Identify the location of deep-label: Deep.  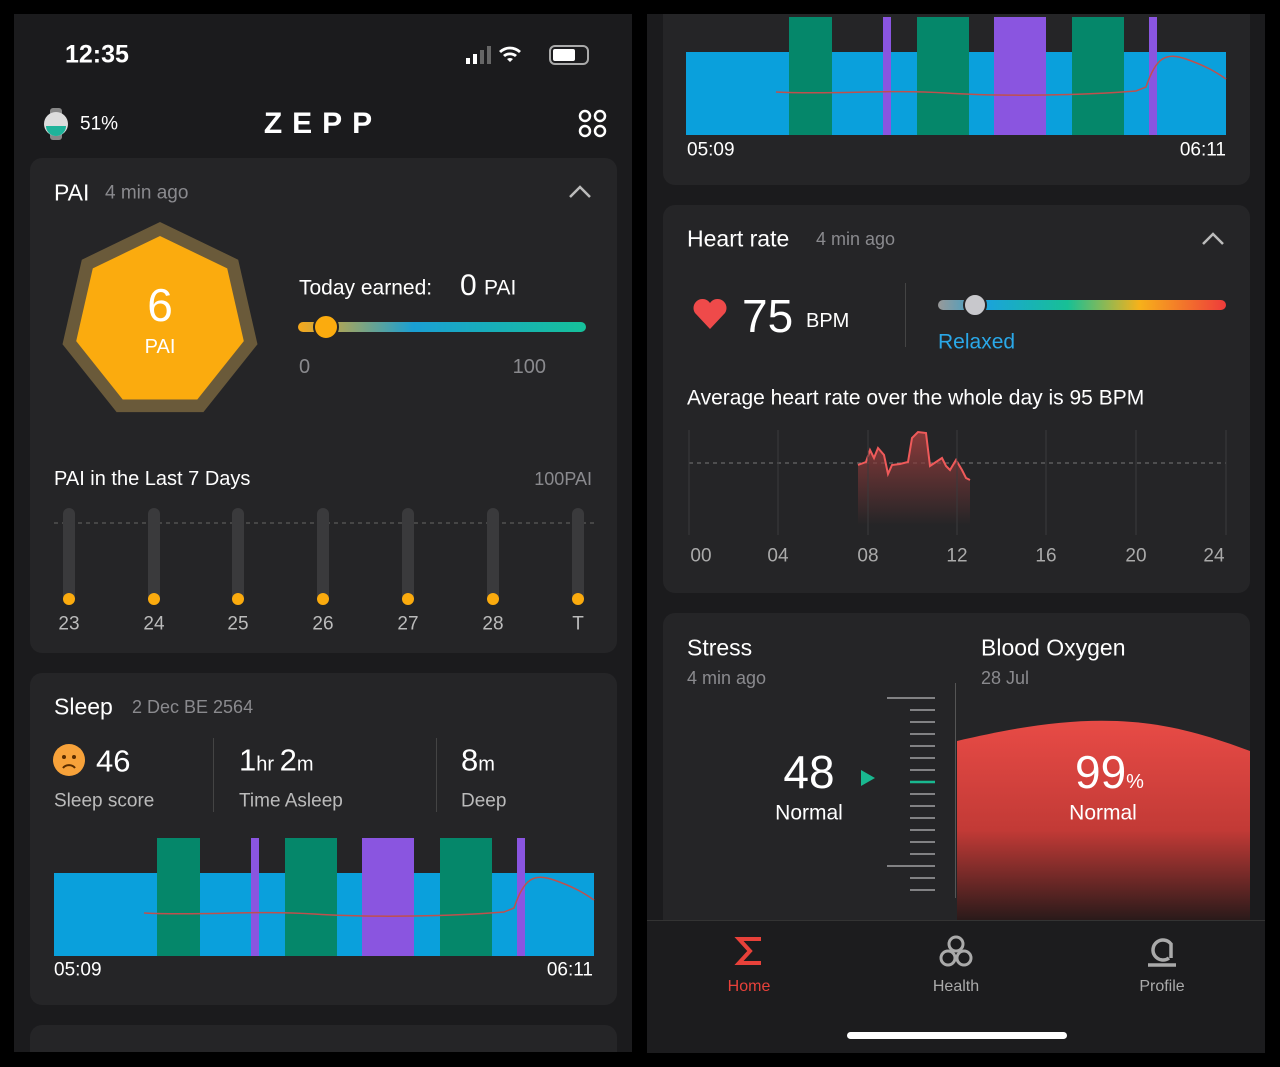
(484, 801).